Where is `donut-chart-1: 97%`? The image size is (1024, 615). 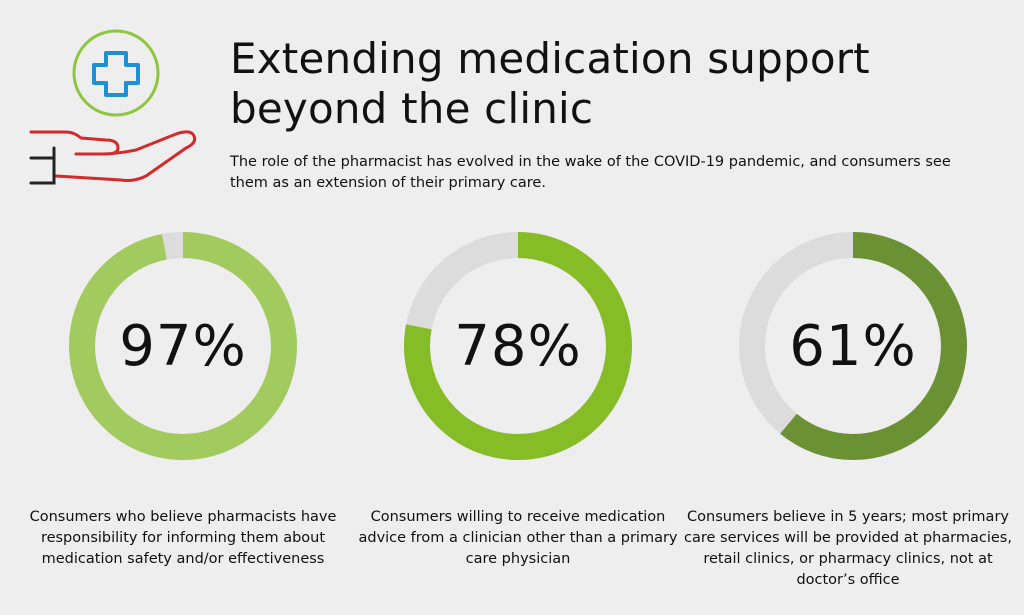 donut-chart-1: 97% is located at coordinates (183, 346).